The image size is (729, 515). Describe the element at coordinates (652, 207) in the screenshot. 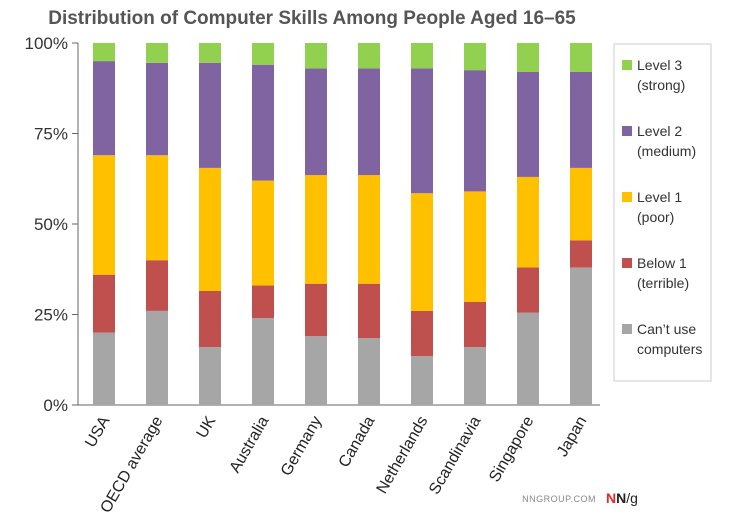

I see `legend-entry: Level 1 (poor)` at that location.